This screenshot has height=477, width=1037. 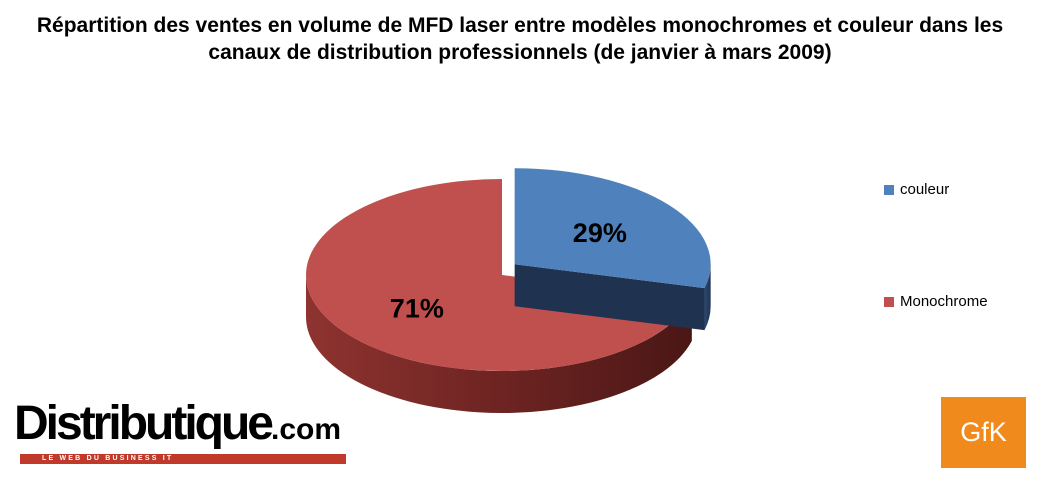 I want to click on distributique-logo: Distributique.com LE WEB DU BUSINESS IT, so click(x=184, y=433).